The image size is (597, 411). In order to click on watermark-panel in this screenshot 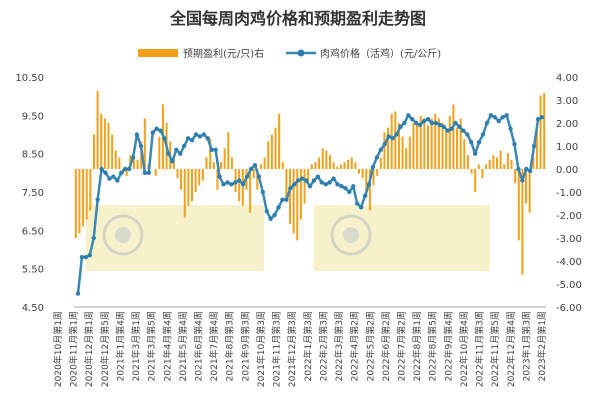, I will do `click(402, 238)`.